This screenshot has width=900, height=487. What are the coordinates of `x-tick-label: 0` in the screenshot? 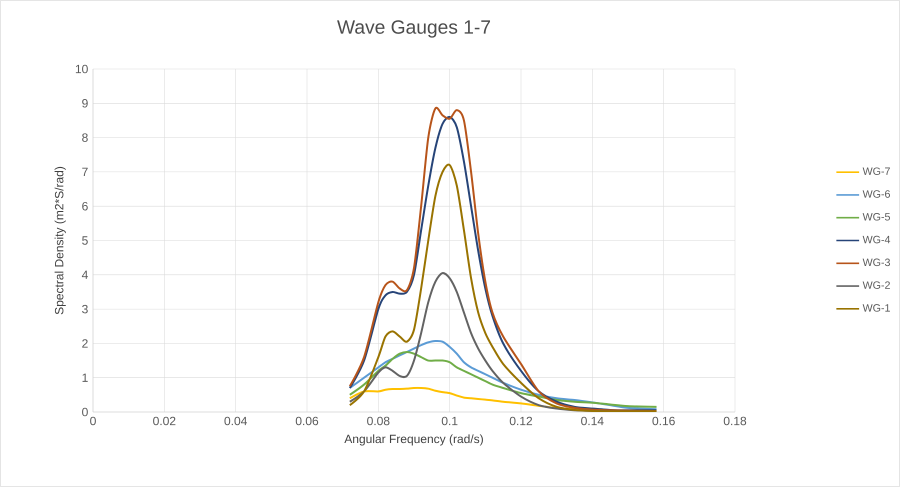 It's located at (93, 421).